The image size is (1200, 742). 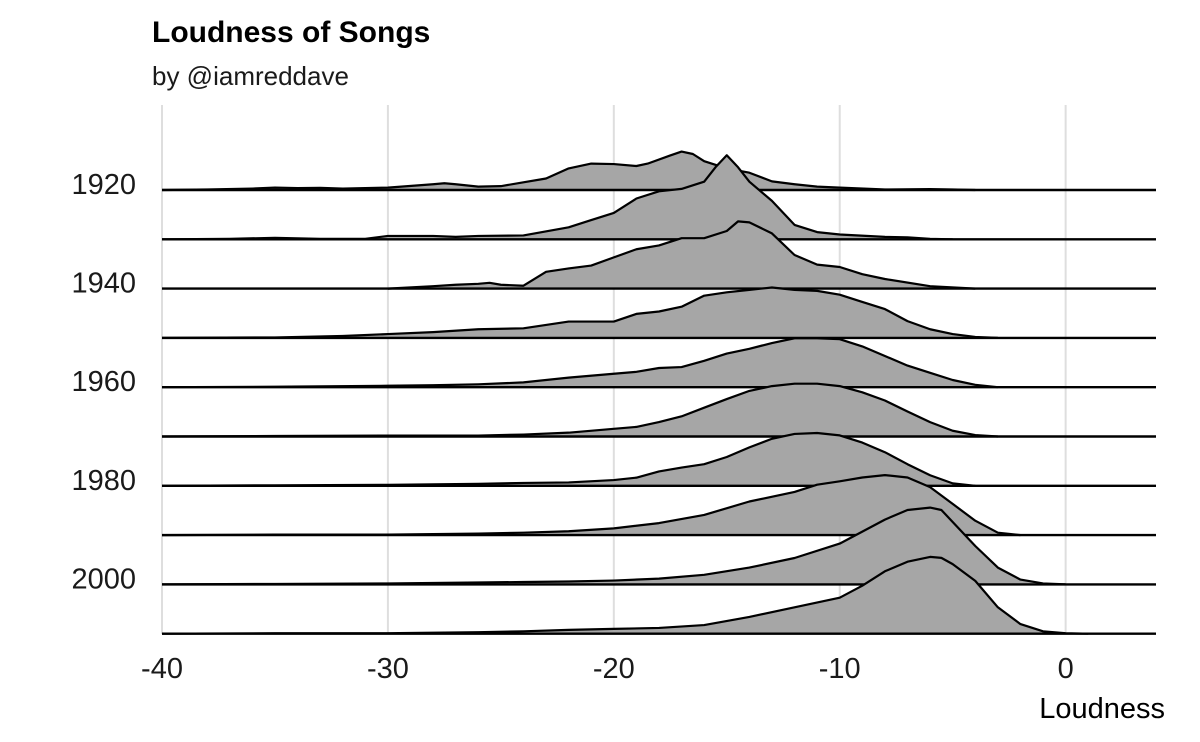 I want to click on y-tick-label: 1960, so click(x=103, y=382).